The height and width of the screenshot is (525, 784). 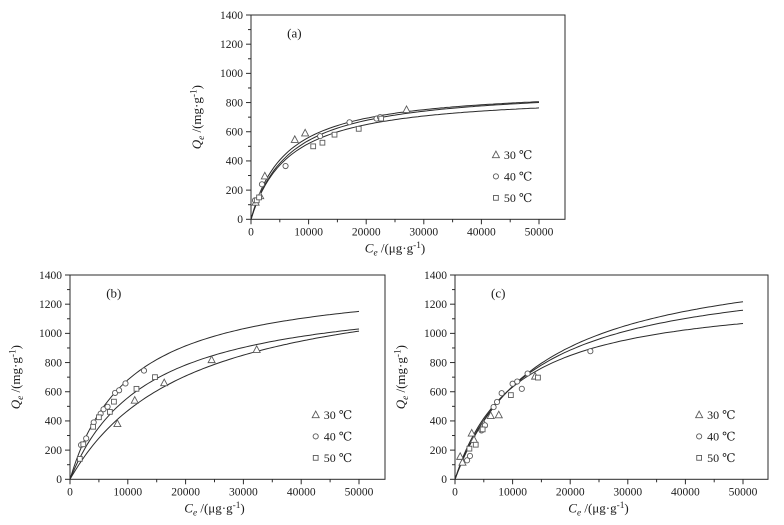 I want to click on x-tick-label: 40000, so click(x=481, y=232).